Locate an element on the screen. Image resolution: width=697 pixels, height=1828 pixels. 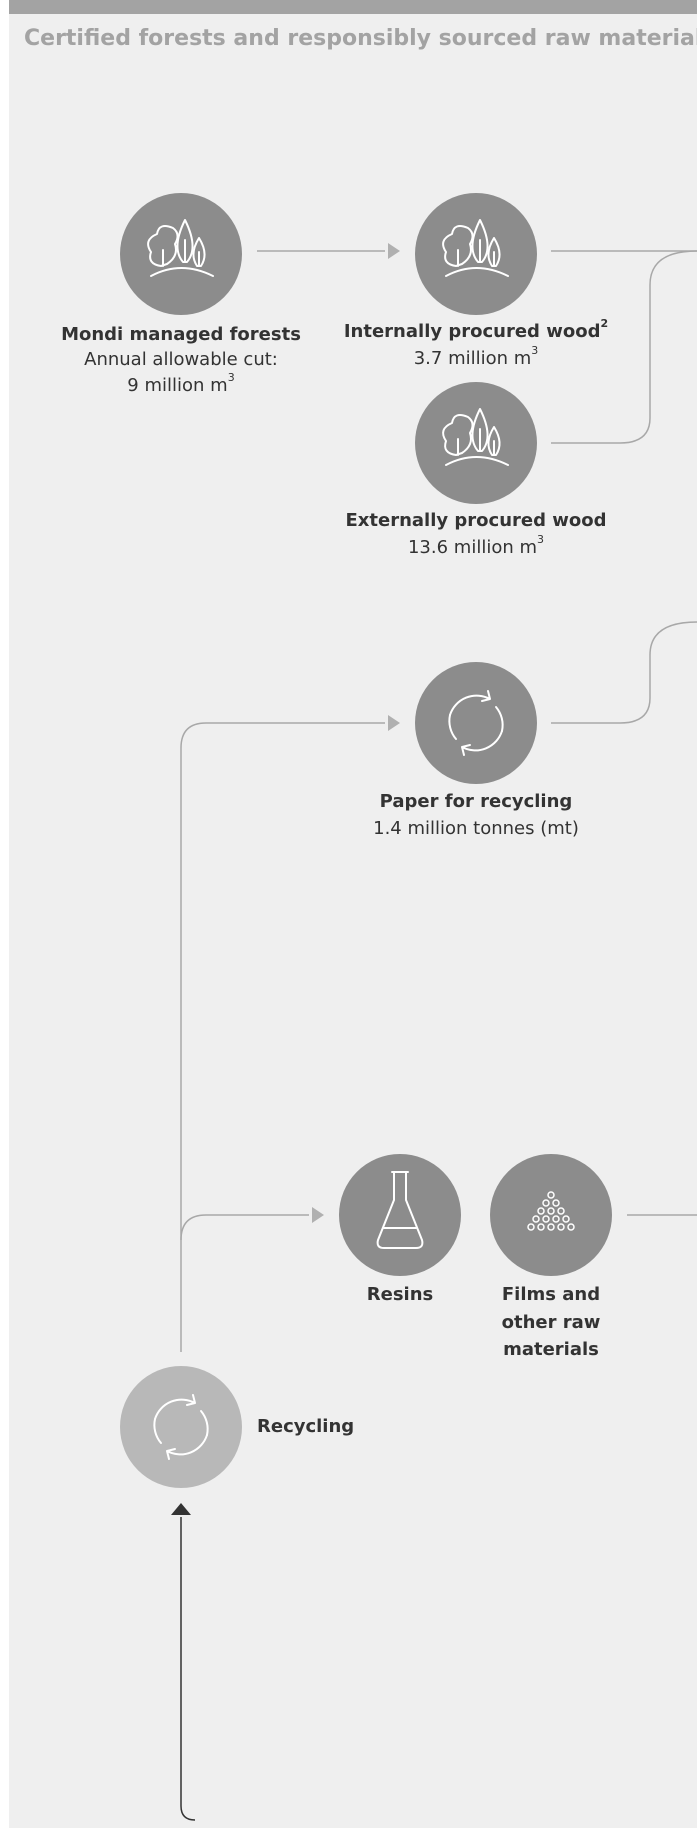
node-value: 13.6 million m3 is located at coordinates (476, 545).